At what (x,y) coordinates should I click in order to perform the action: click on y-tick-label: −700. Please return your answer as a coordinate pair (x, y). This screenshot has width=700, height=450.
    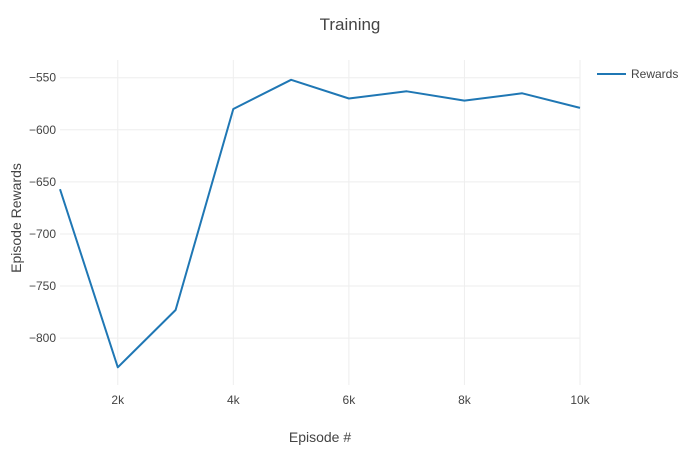
    Looking at the image, I should click on (42, 234).